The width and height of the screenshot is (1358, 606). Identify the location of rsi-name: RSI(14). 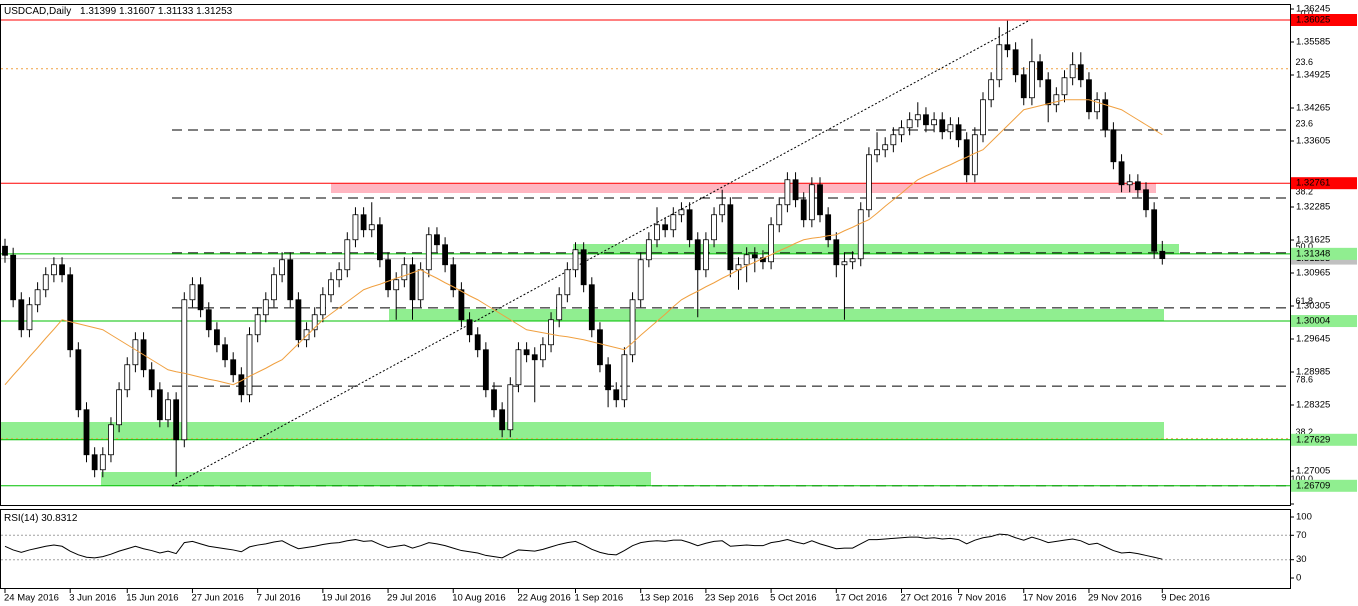
(21, 518).